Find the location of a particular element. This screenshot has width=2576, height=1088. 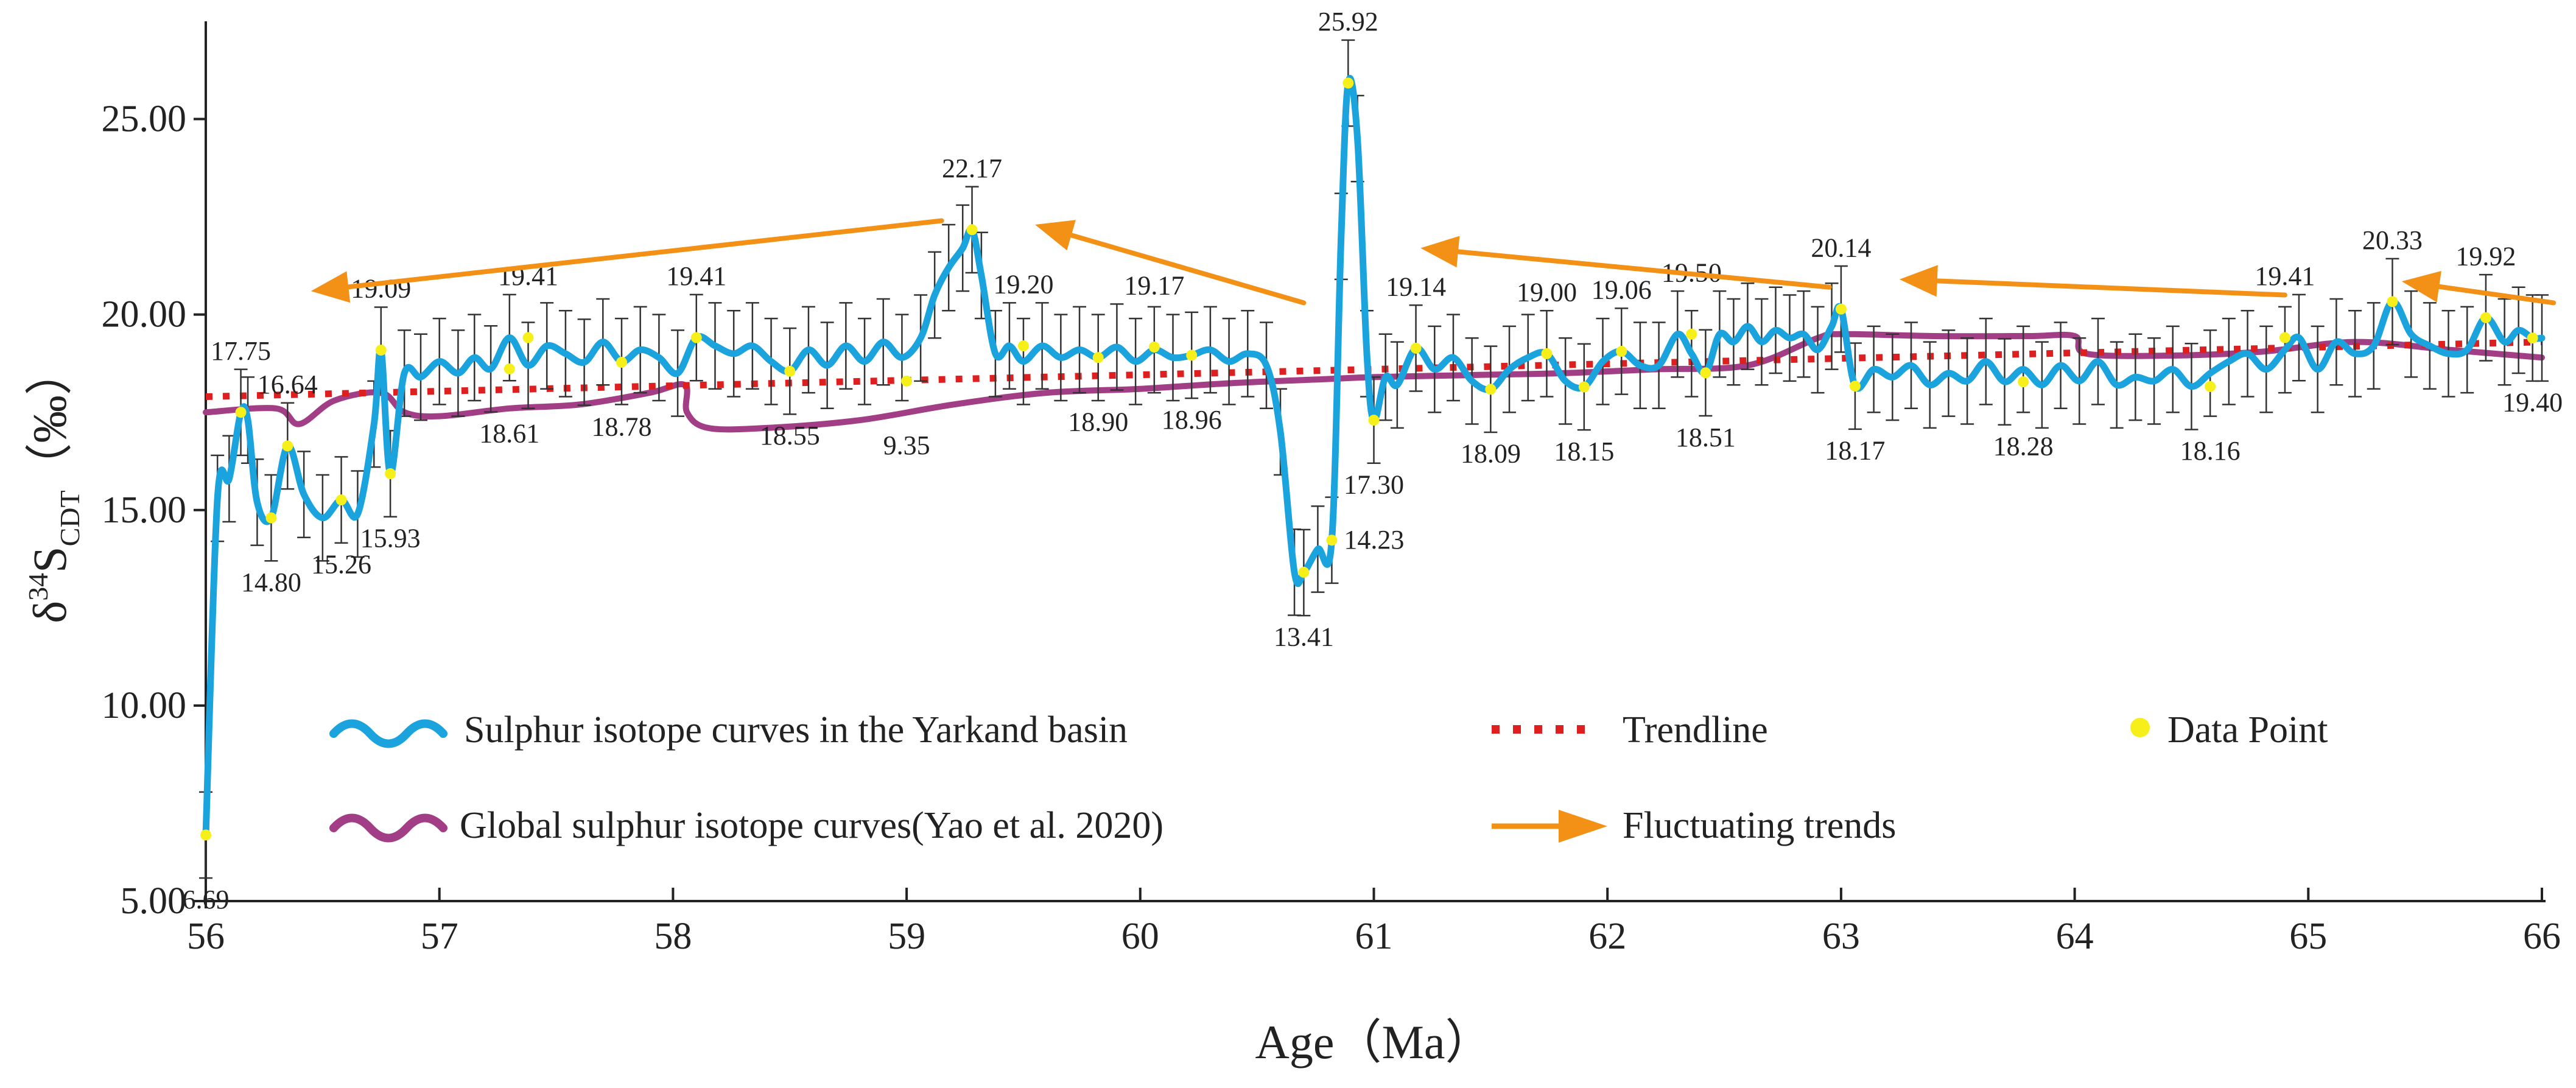

x-tick-label: 59 is located at coordinates (906, 937).